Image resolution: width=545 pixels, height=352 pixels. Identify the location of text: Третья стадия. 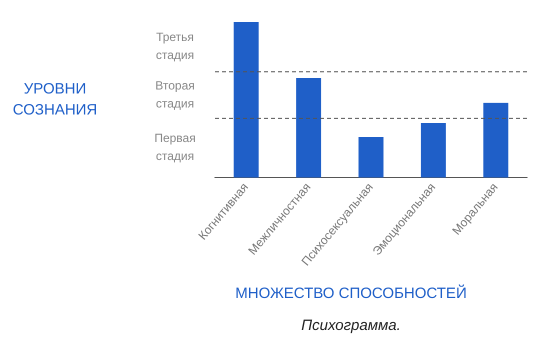
(175, 46).